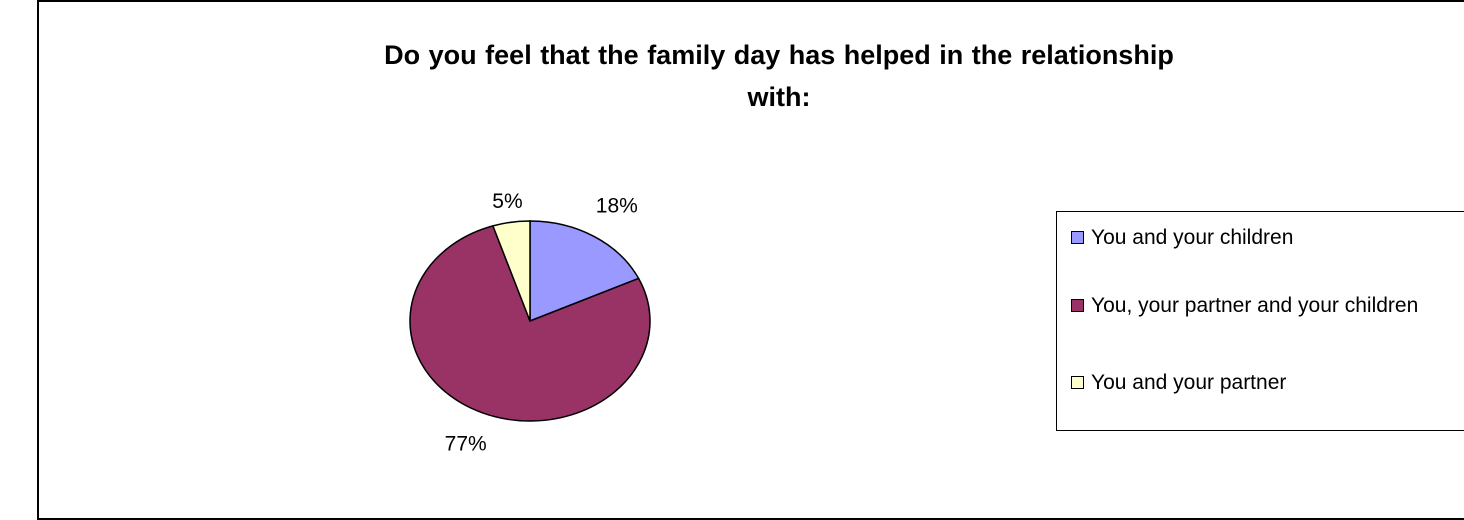 The image size is (1464, 520). I want to click on legend-item-partner: You and your partner, so click(1267, 382).